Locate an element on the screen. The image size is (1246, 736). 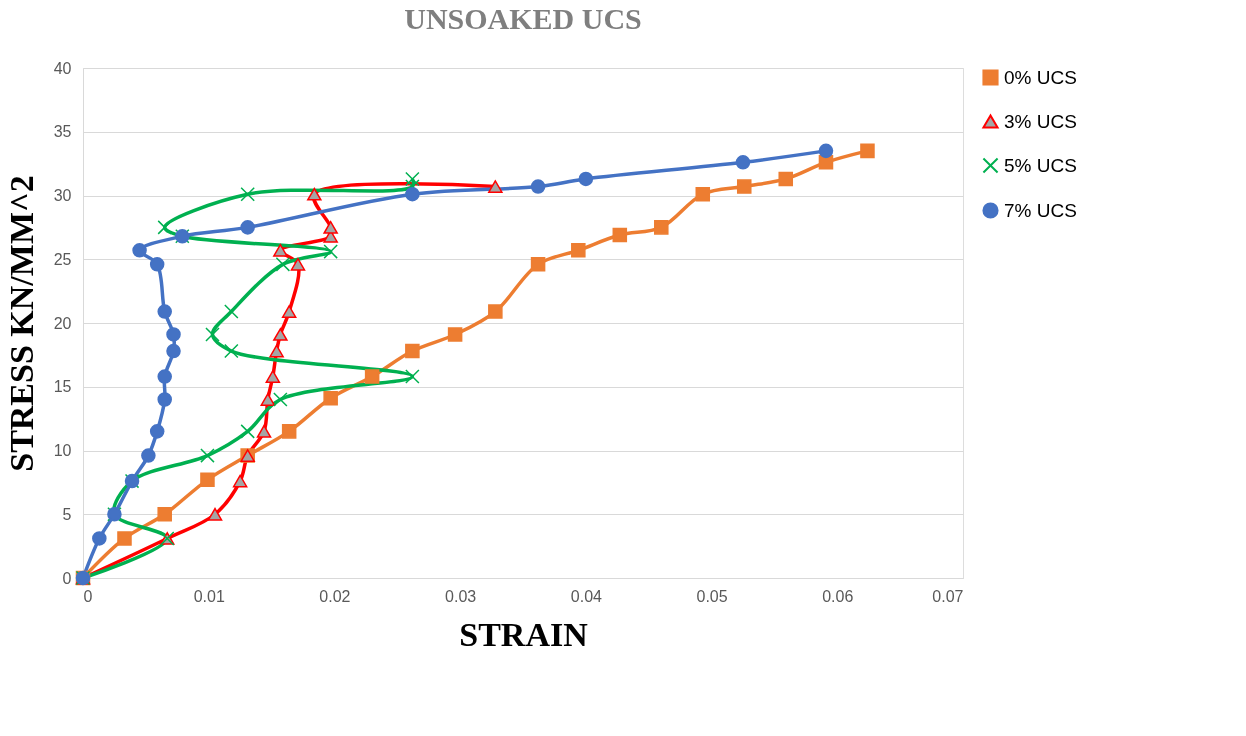
y-tick-label: 35 is located at coordinates (62, 132).